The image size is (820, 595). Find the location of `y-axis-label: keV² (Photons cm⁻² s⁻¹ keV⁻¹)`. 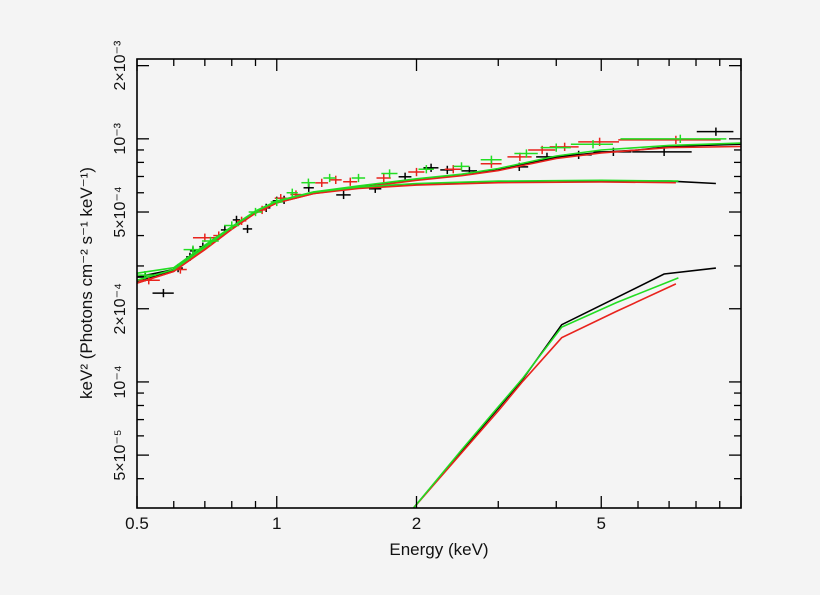

y-axis-label: keV² (Photons cm⁻² s⁻¹ keV⁻¹) is located at coordinates (86, 283).